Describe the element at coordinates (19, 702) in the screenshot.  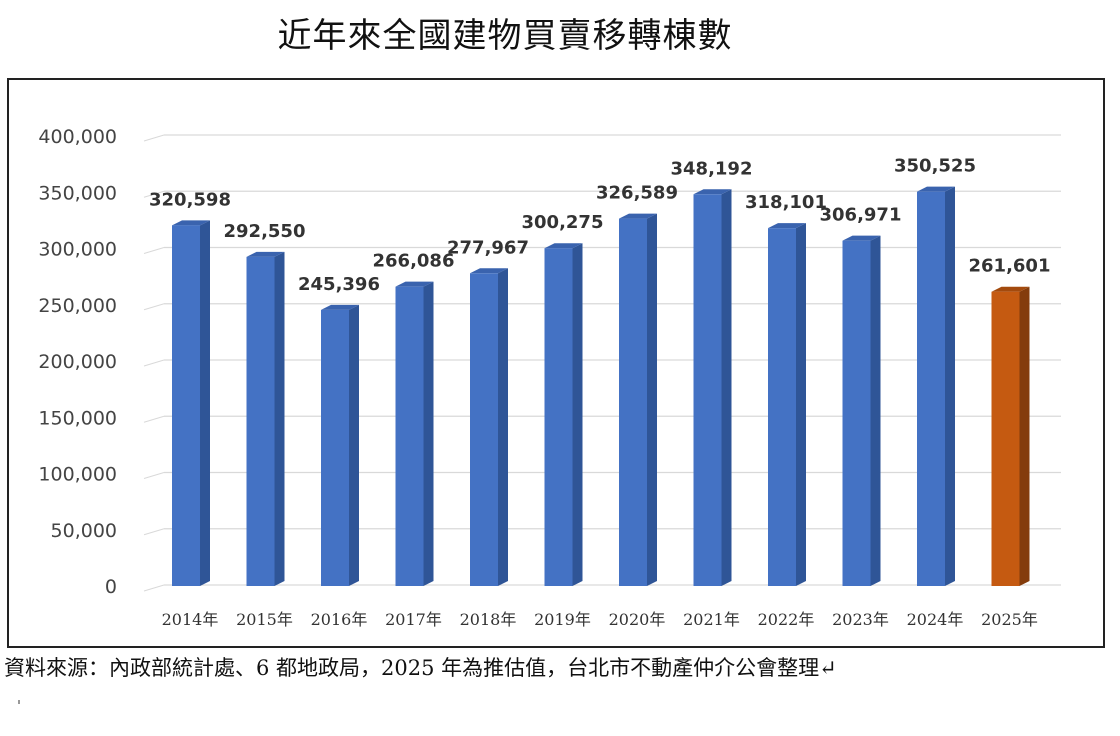
I see `stray-mark` at that location.